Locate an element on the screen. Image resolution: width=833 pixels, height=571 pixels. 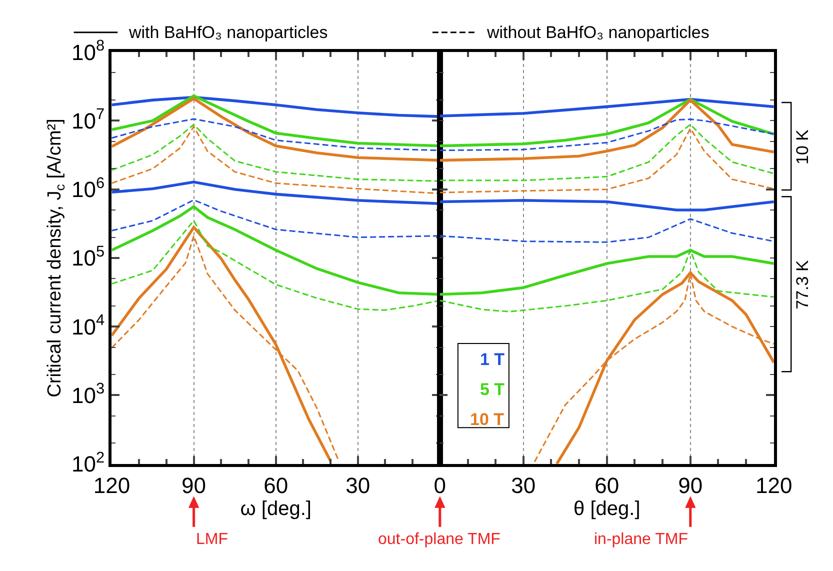
x-tick-label: 120 is located at coordinates (774, 485).